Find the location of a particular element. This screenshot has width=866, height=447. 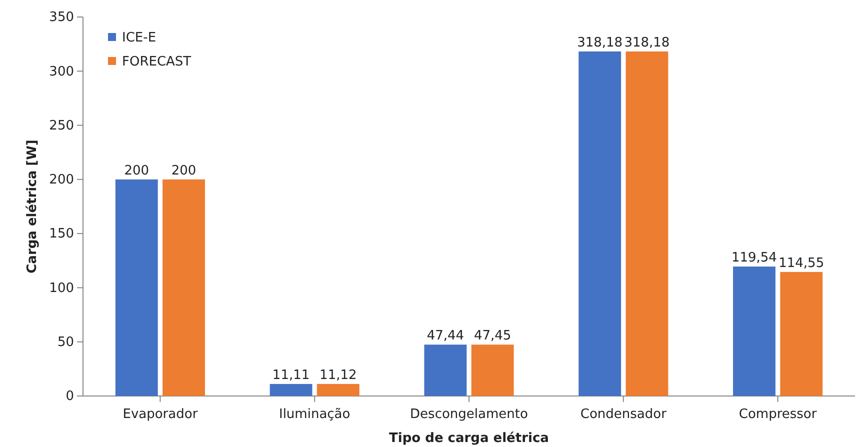

y-tick-label: 300 is located at coordinates (61, 72).